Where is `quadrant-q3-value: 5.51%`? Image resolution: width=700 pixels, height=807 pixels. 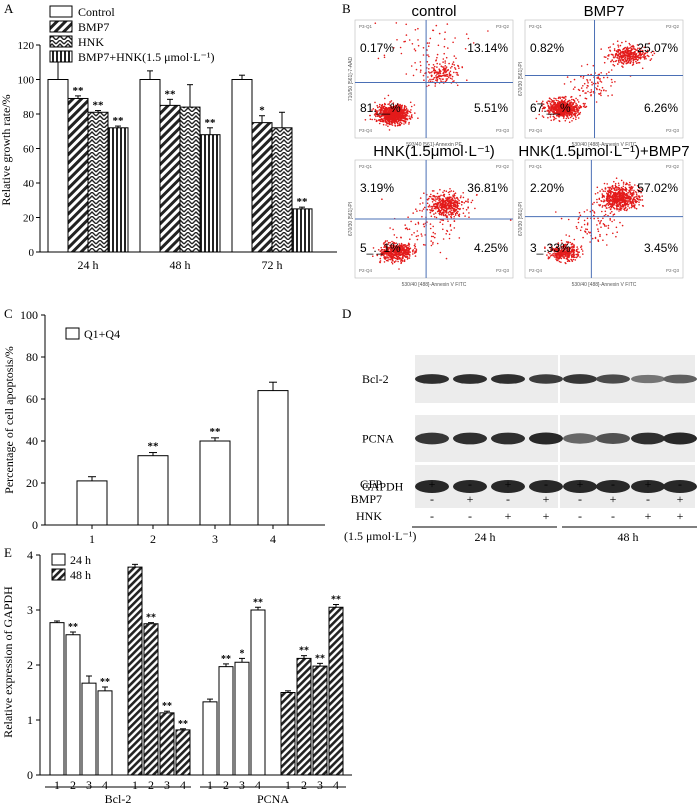 quadrant-q3-value: 5.51% is located at coordinates (491, 108).